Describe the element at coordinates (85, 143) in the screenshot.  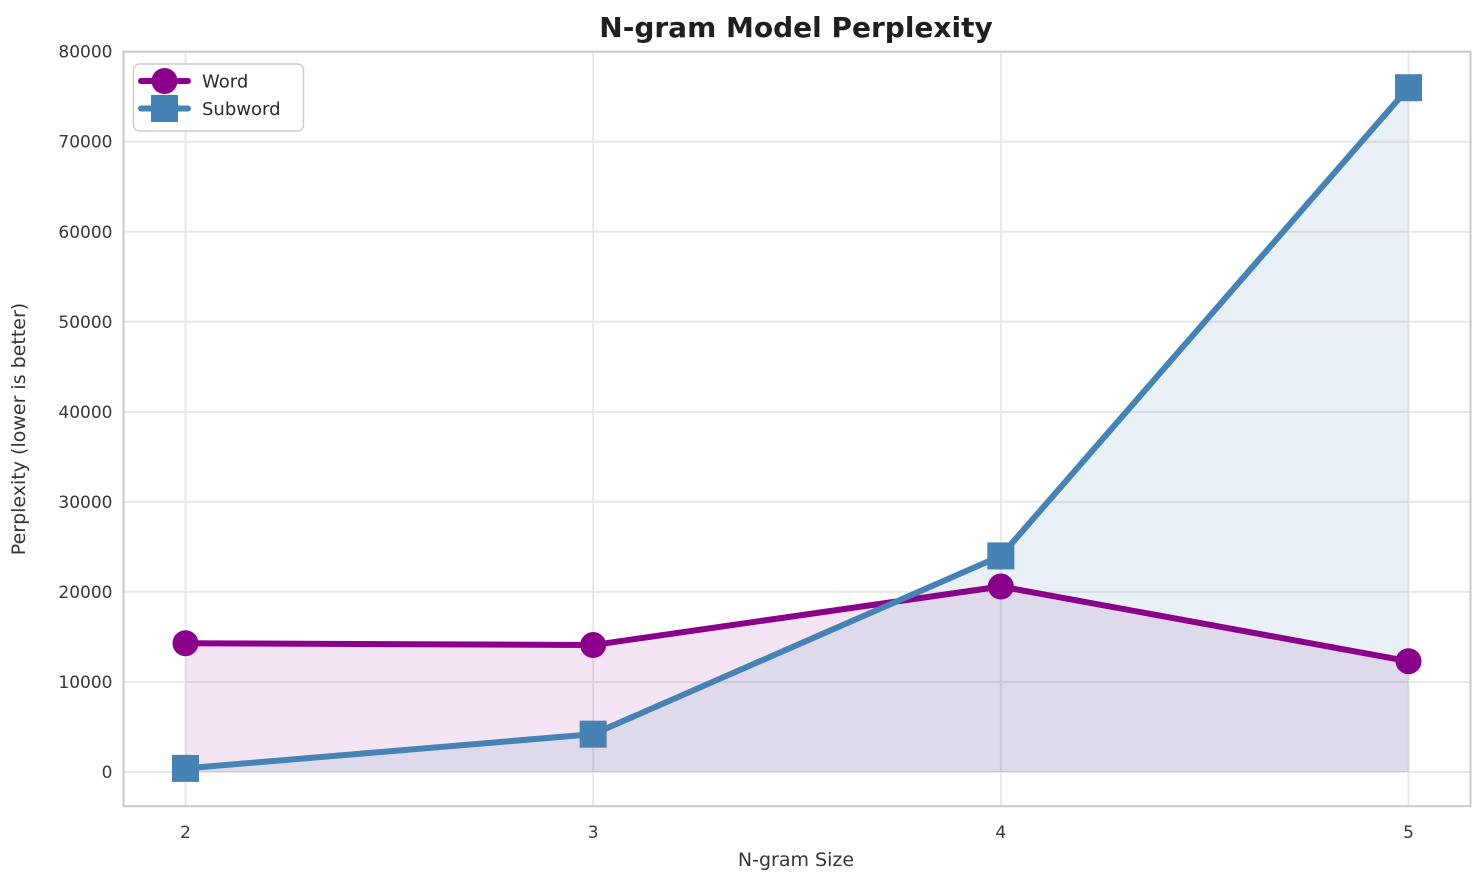
I see `y-tick-label: 70000` at that location.